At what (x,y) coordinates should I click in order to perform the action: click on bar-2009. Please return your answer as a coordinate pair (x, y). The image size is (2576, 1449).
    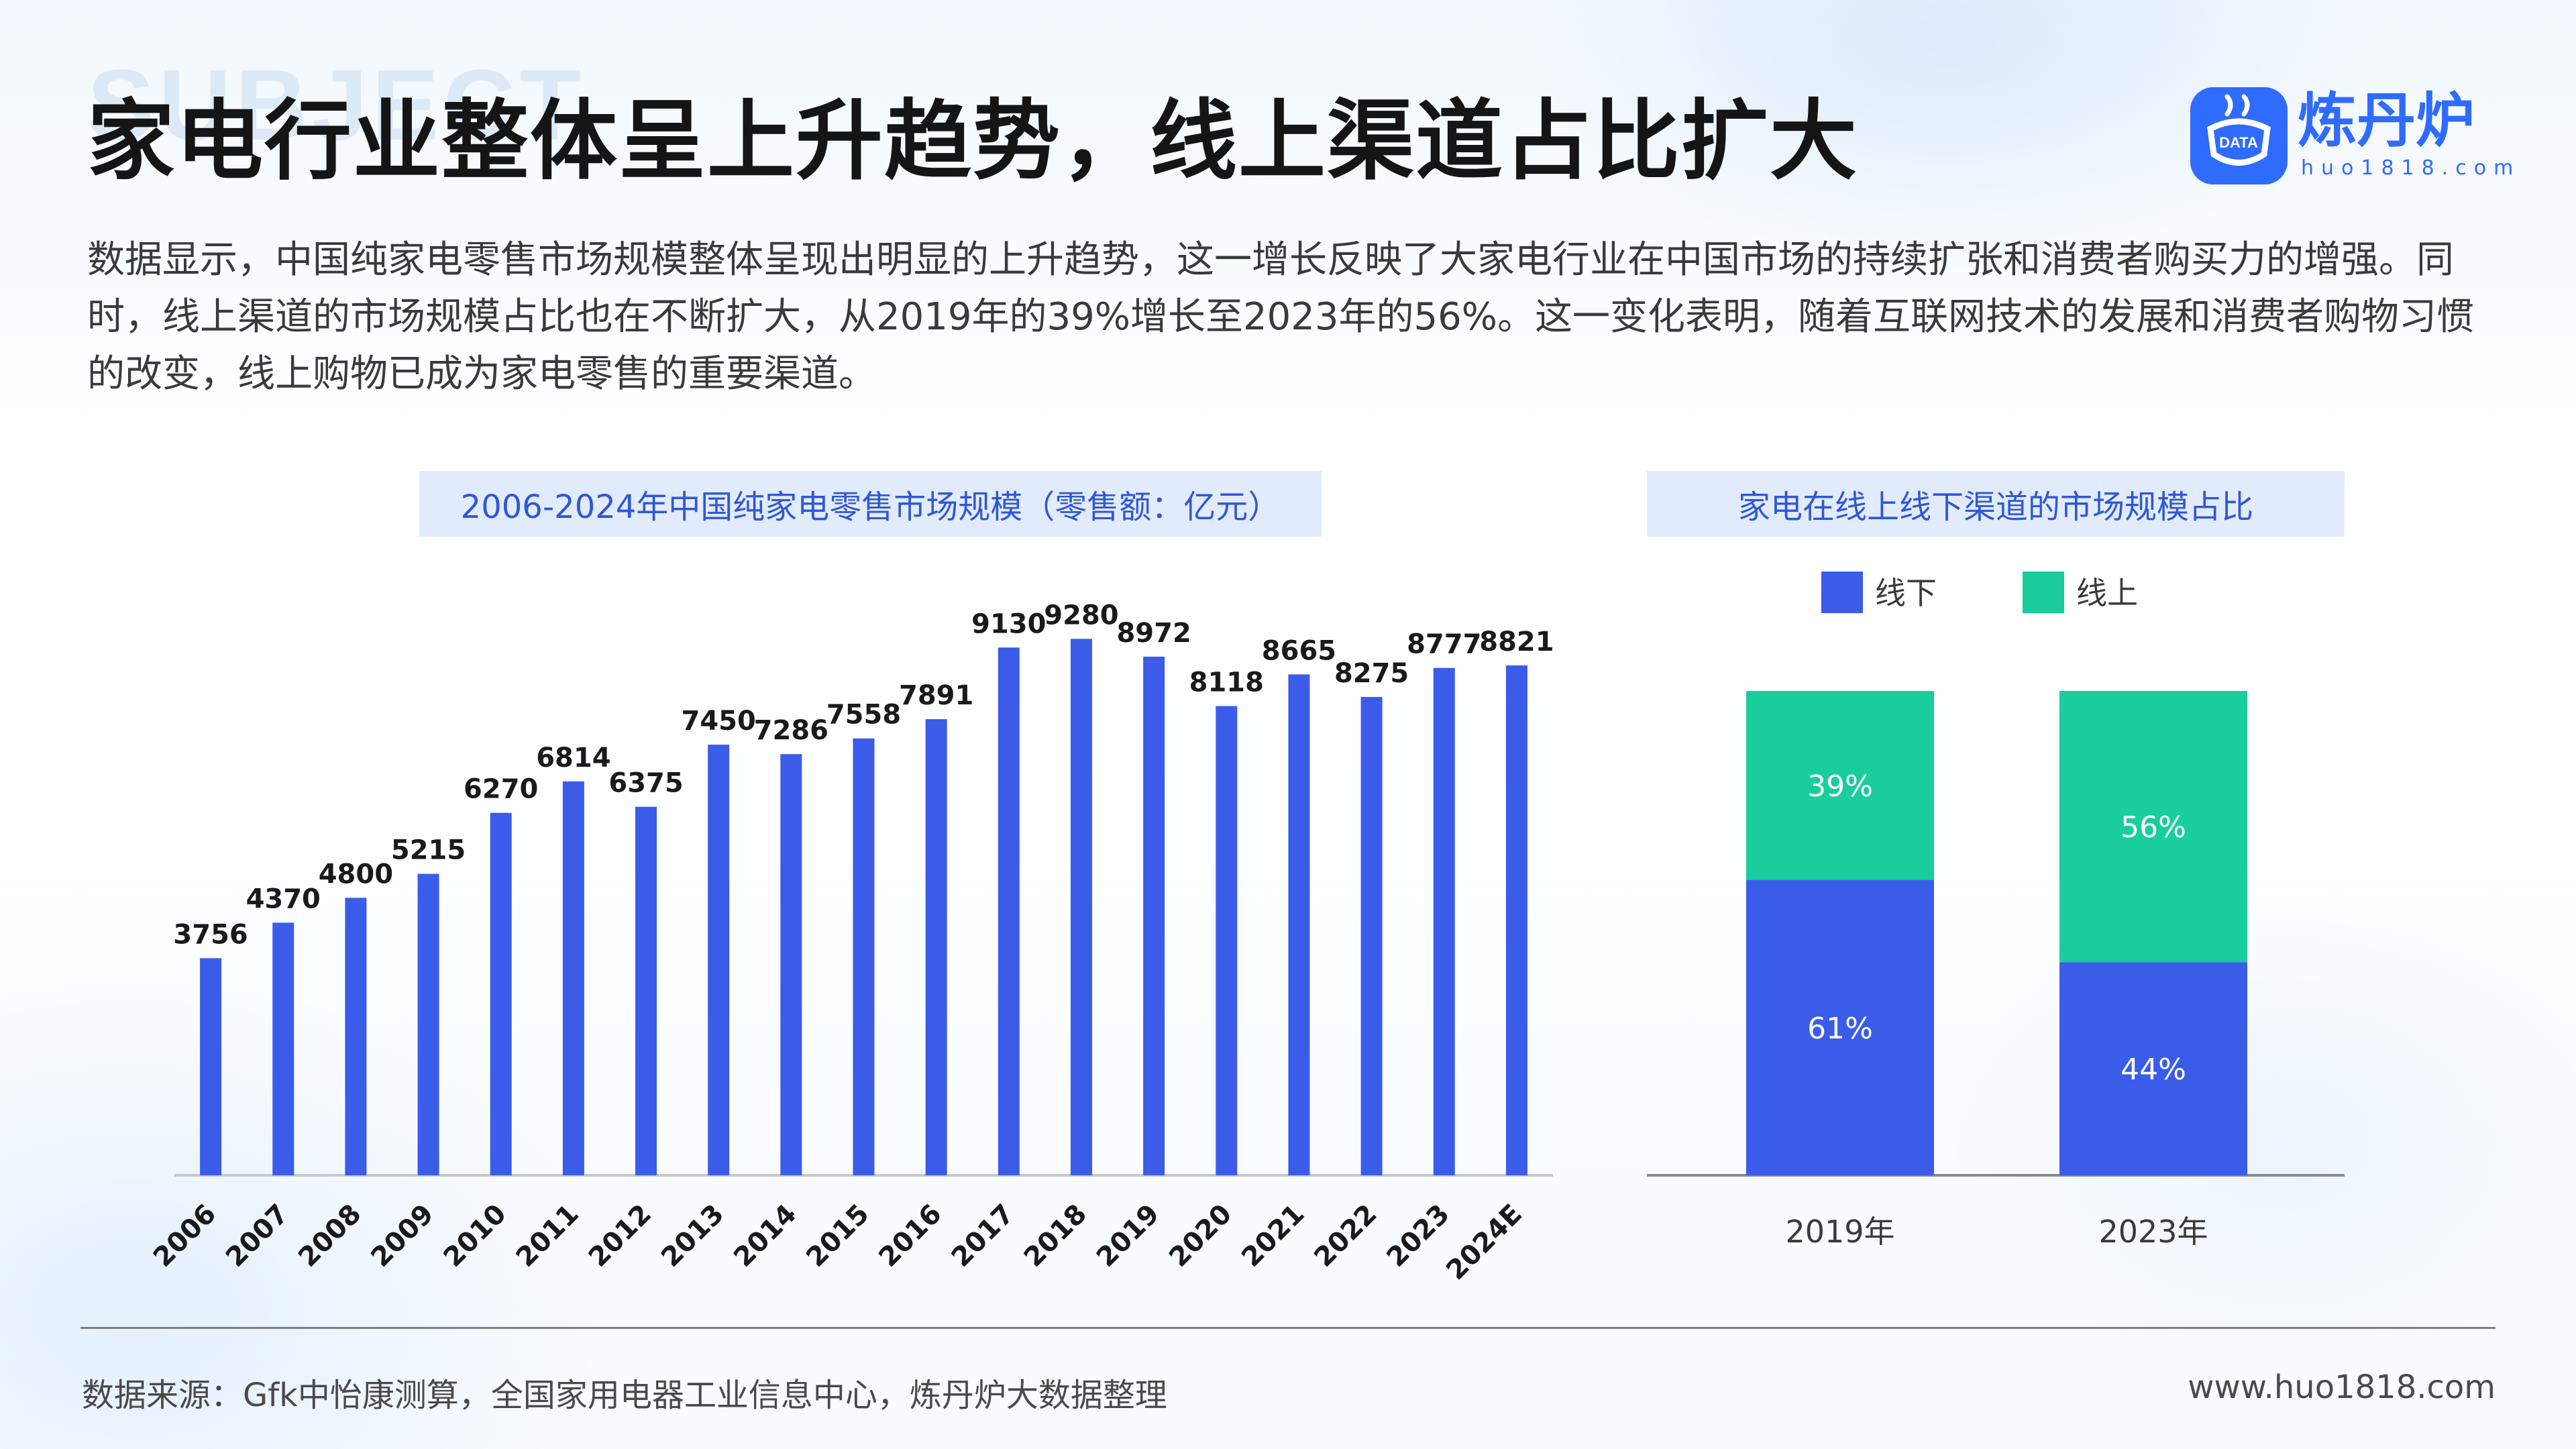
    Looking at the image, I should click on (428, 1024).